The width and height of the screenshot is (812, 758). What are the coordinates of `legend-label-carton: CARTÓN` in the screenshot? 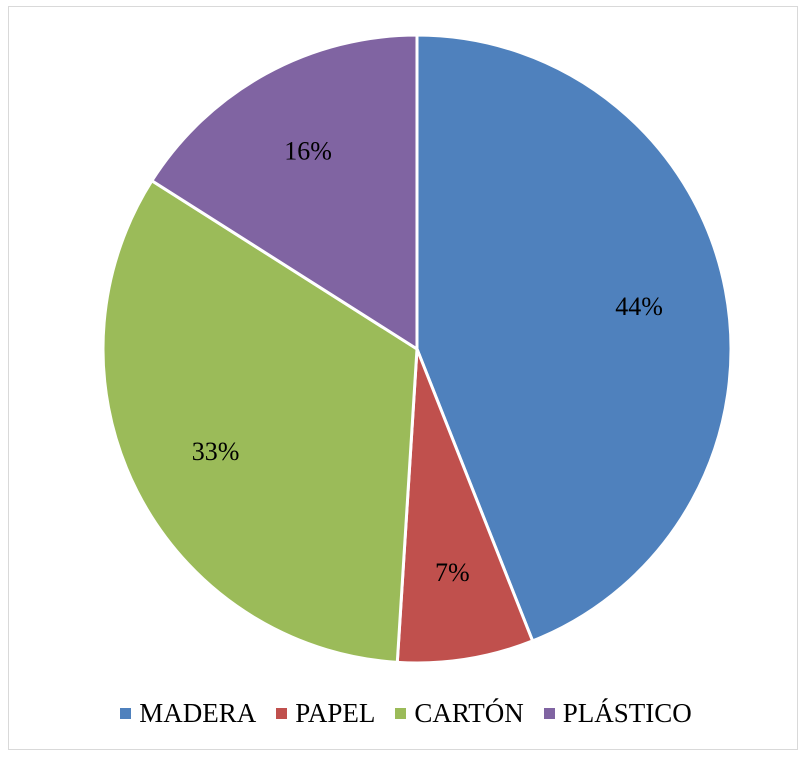 It's located at (469, 713).